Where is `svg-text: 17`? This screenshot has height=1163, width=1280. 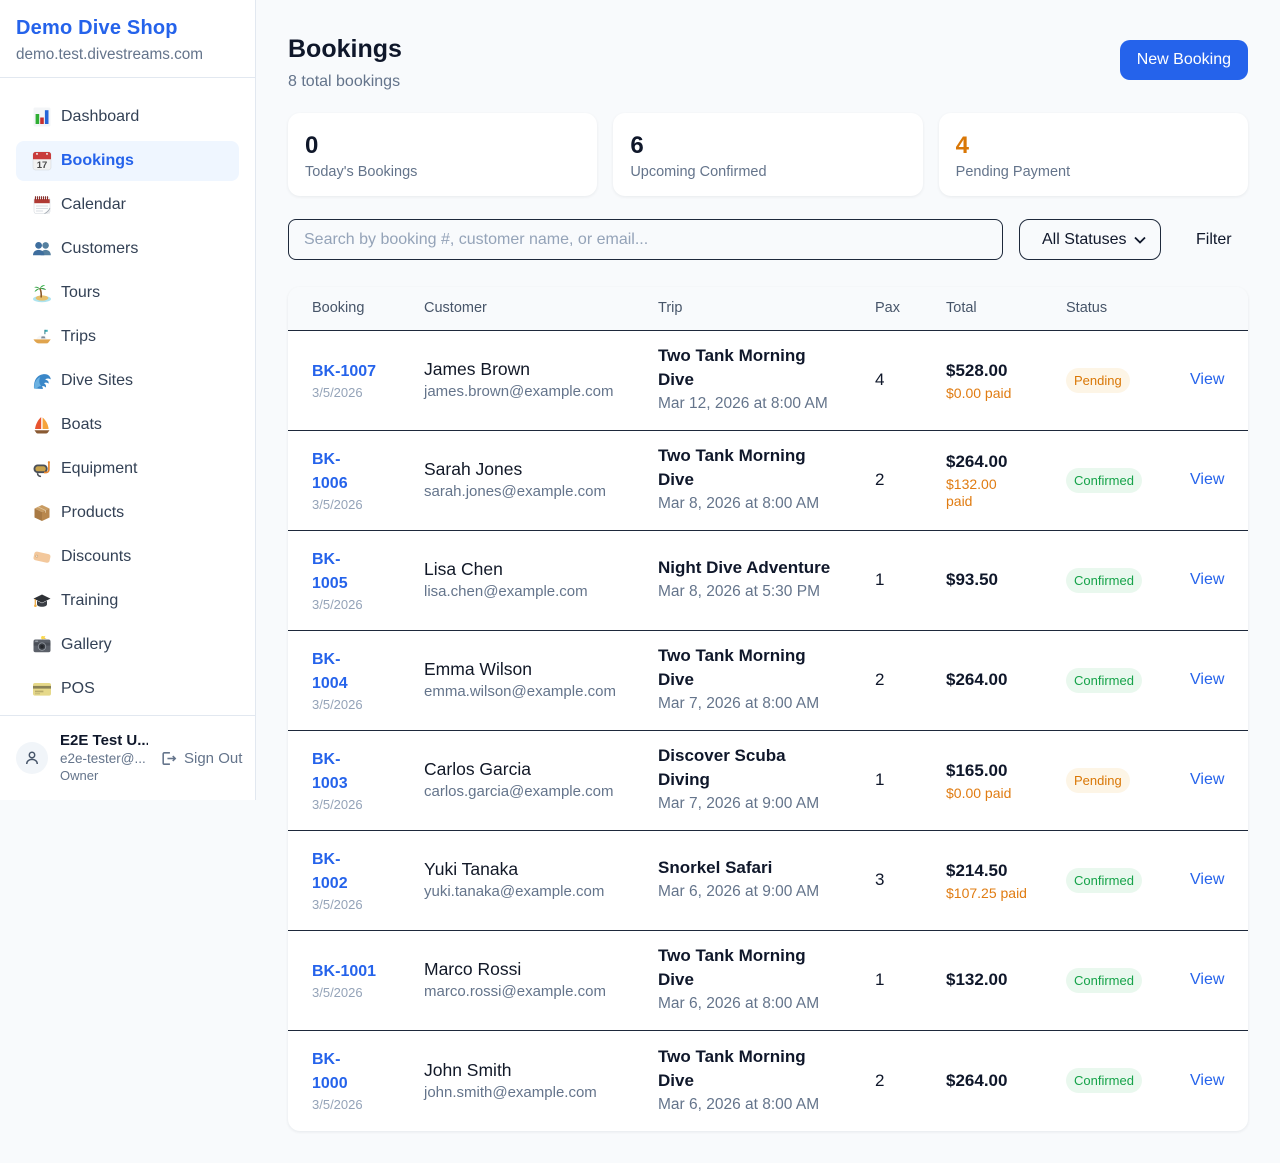
svg-text: 17 is located at coordinates (42, 165).